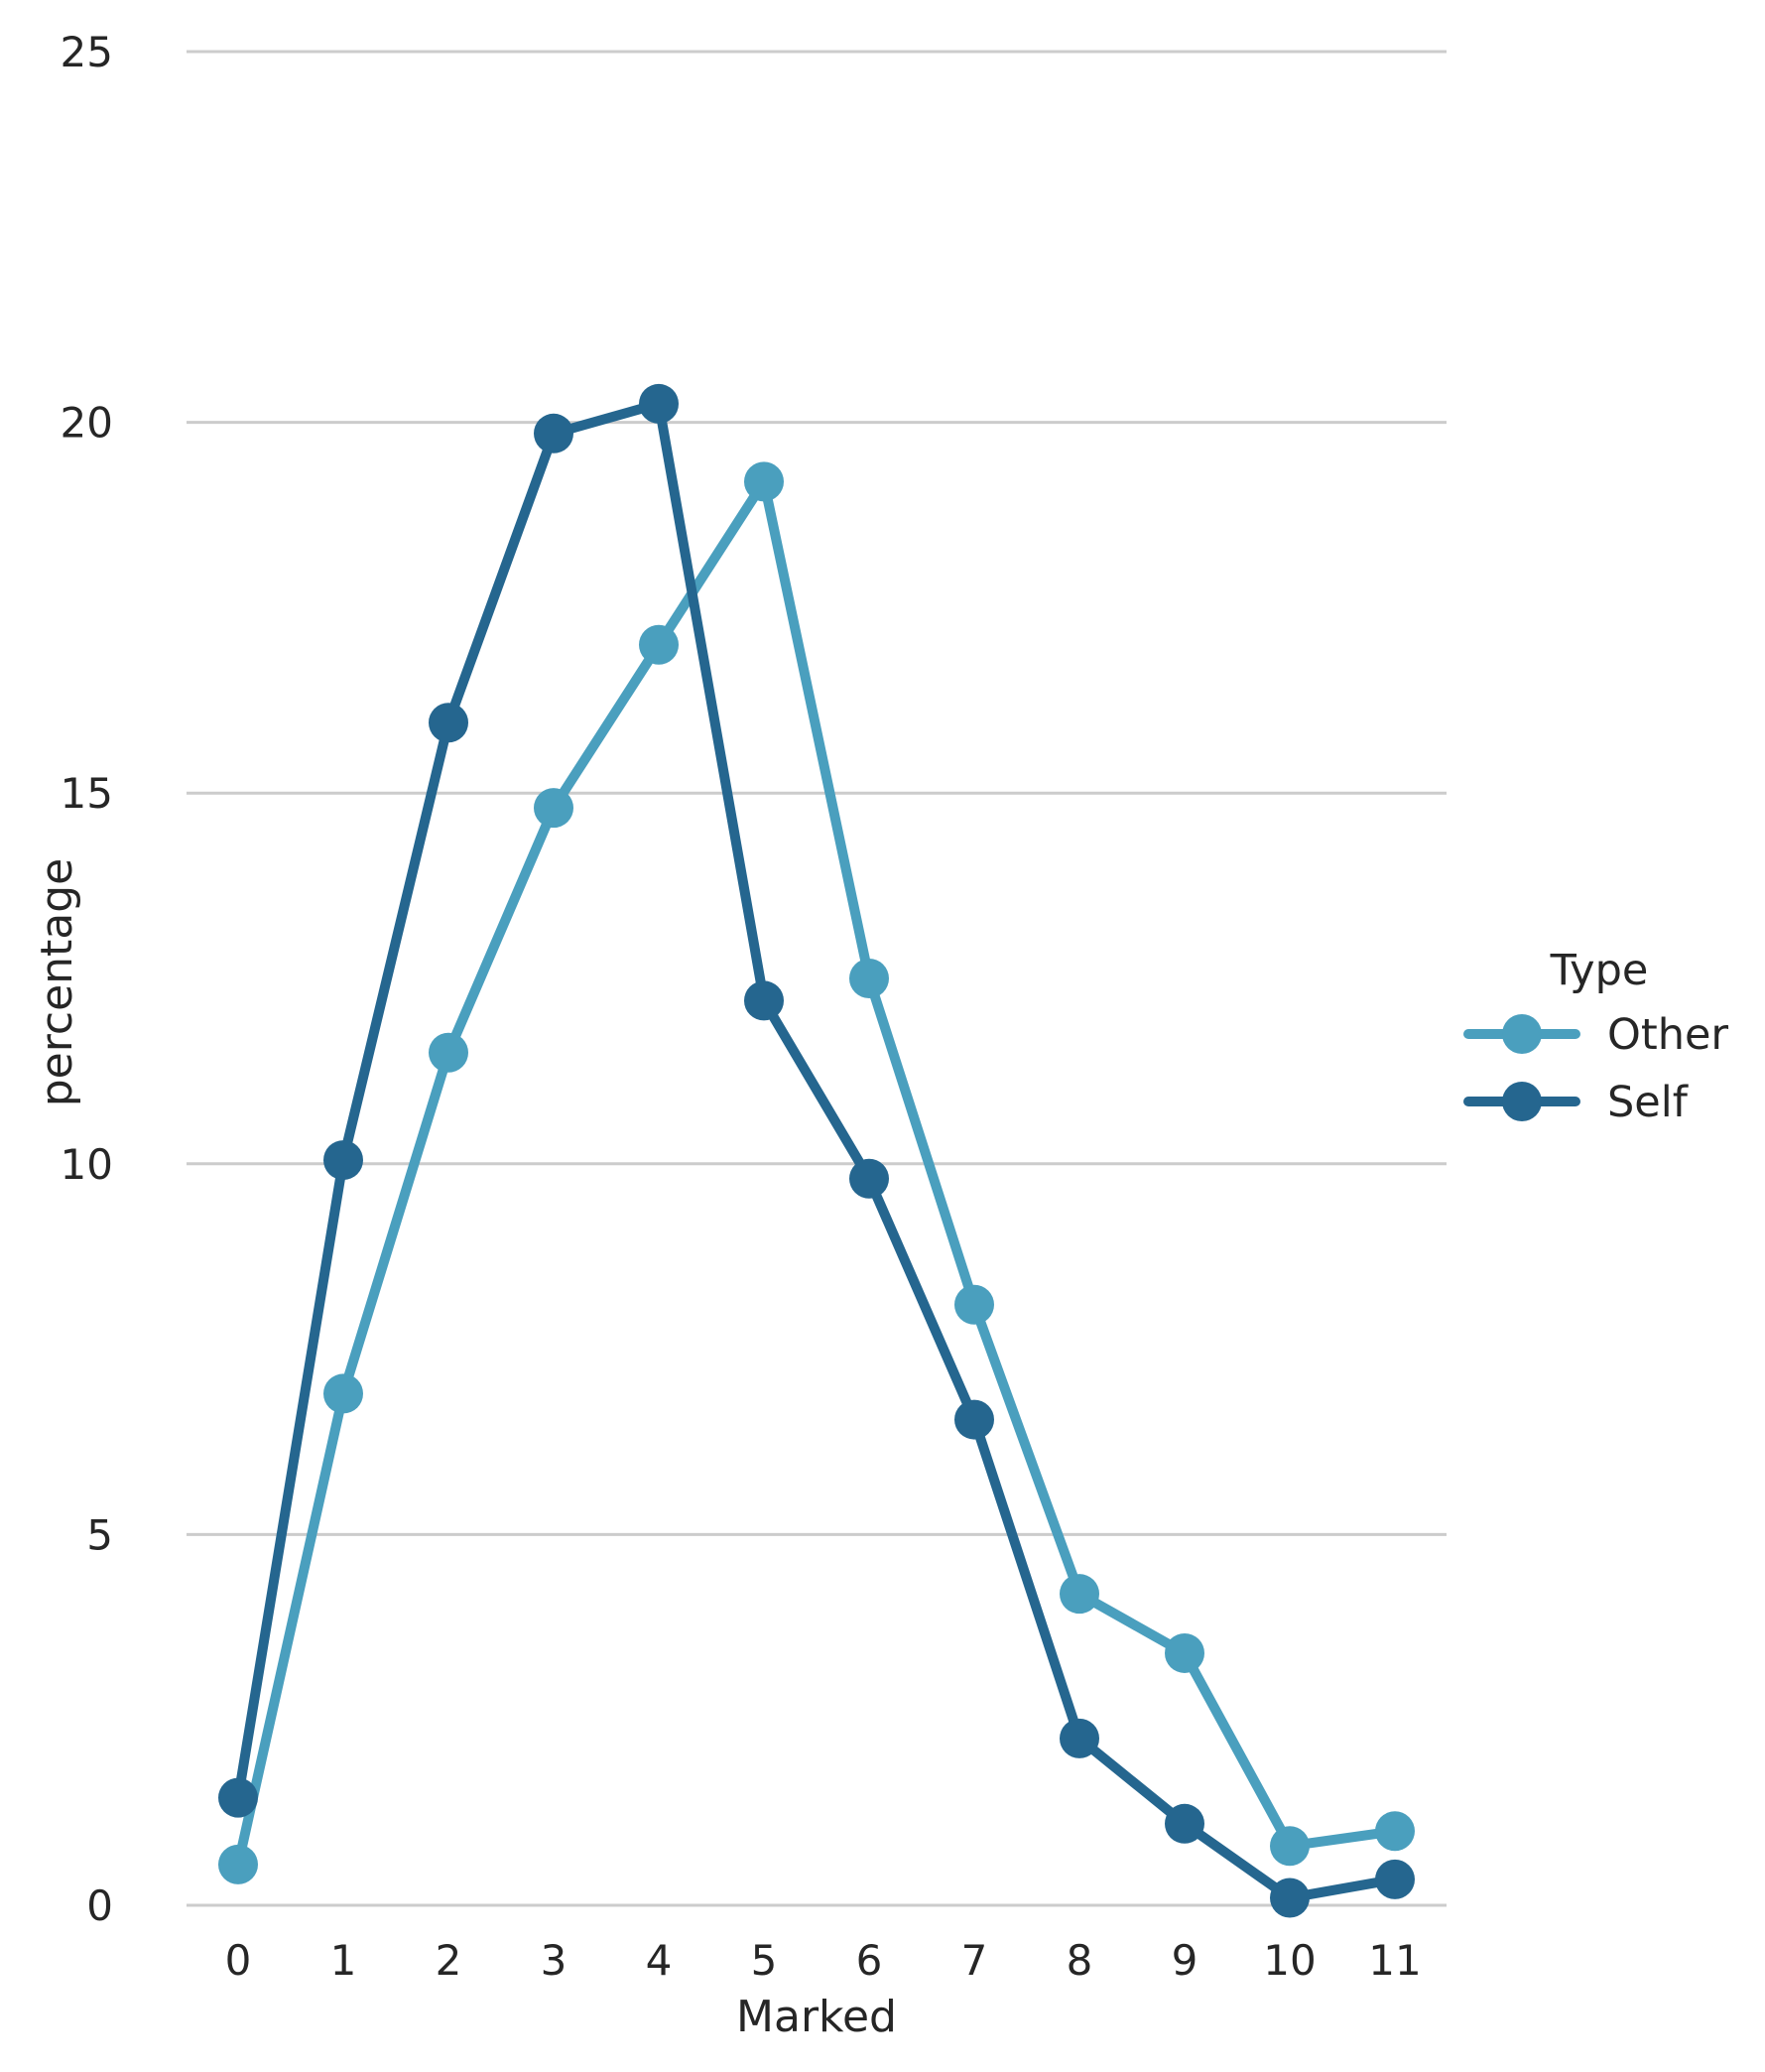  What do you see at coordinates (1599, 970) in the screenshot?
I see `legend-title: Type` at bounding box center [1599, 970].